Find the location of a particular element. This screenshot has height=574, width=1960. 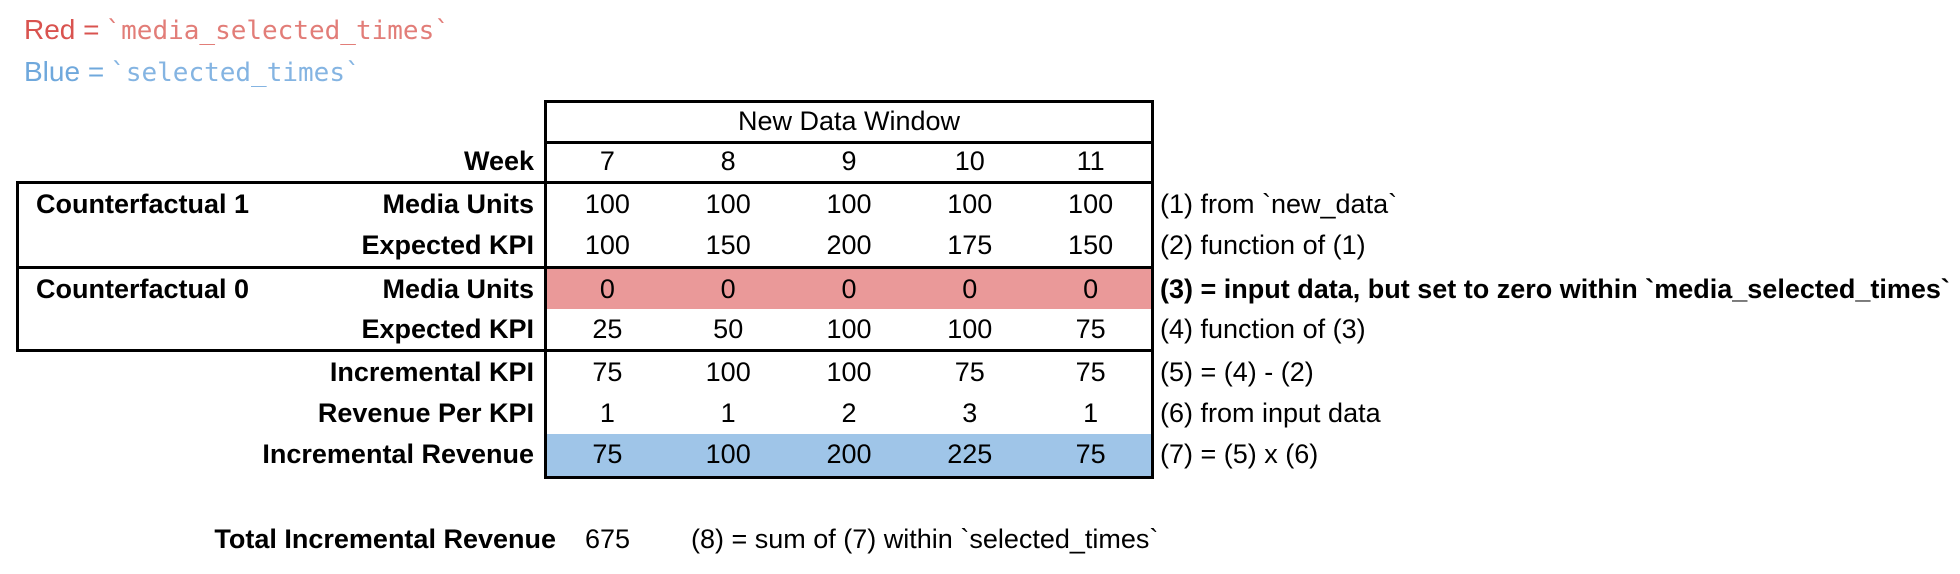

row-note: (7) = (5) x (6) is located at coordinates (1239, 454).